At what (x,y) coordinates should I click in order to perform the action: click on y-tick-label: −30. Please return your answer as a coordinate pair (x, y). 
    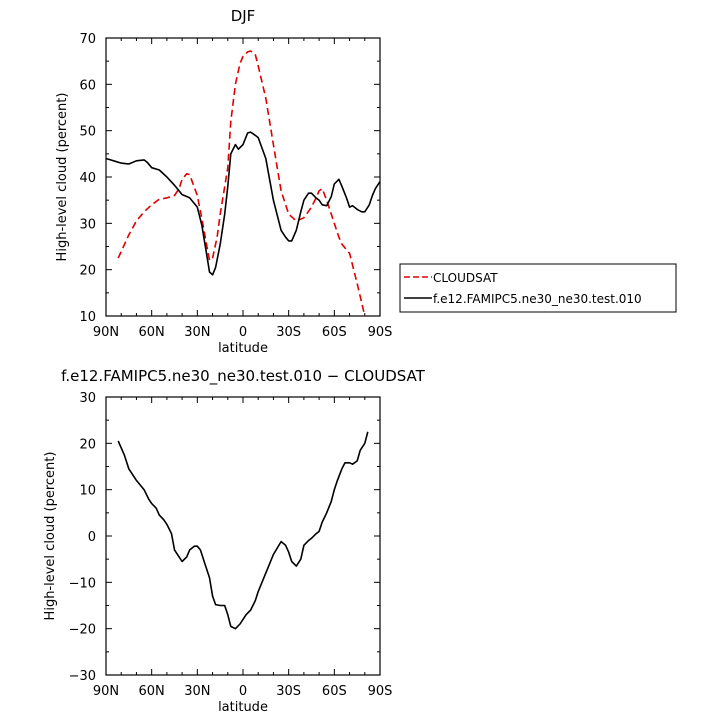
    Looking at the image, I should click on (82, 676).